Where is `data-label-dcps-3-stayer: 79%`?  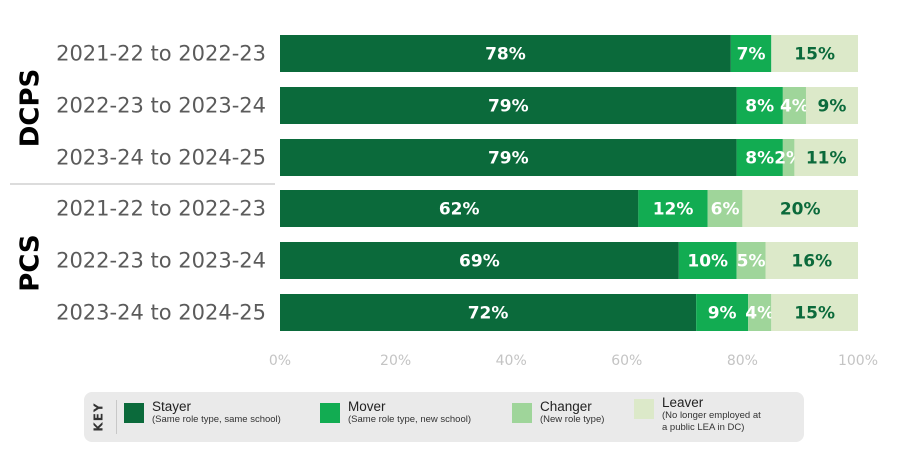 data-label-dcps-3-stayer: 79% is located at coordinates (508, 159).